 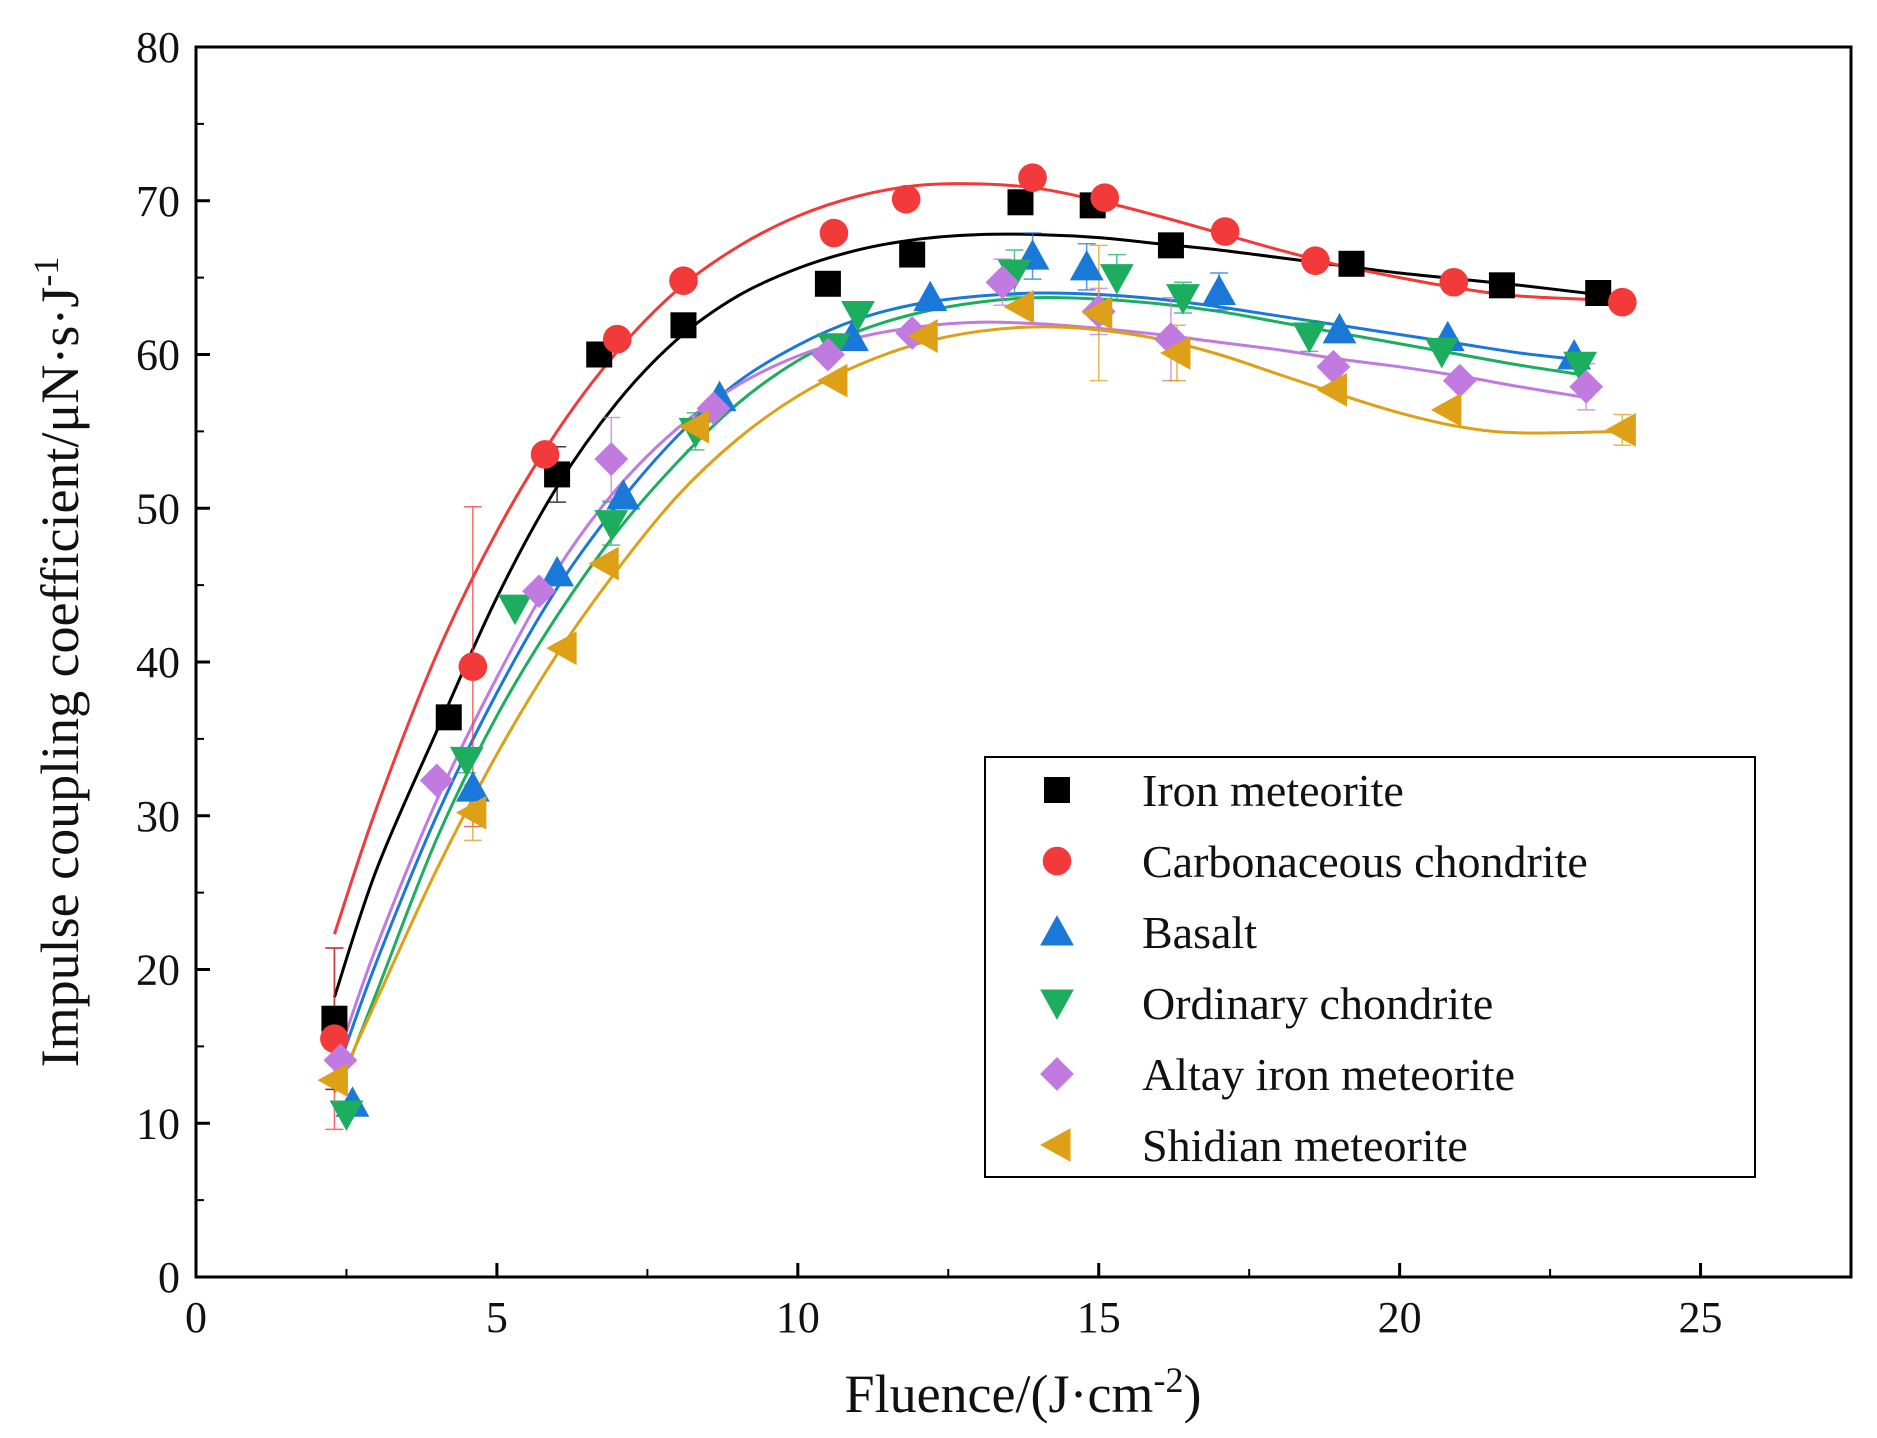 What do you see at coordinates (1400, 1317) in the screenshot?
I see `x-tick-label: 20` at bounding box center [1400, 1317].